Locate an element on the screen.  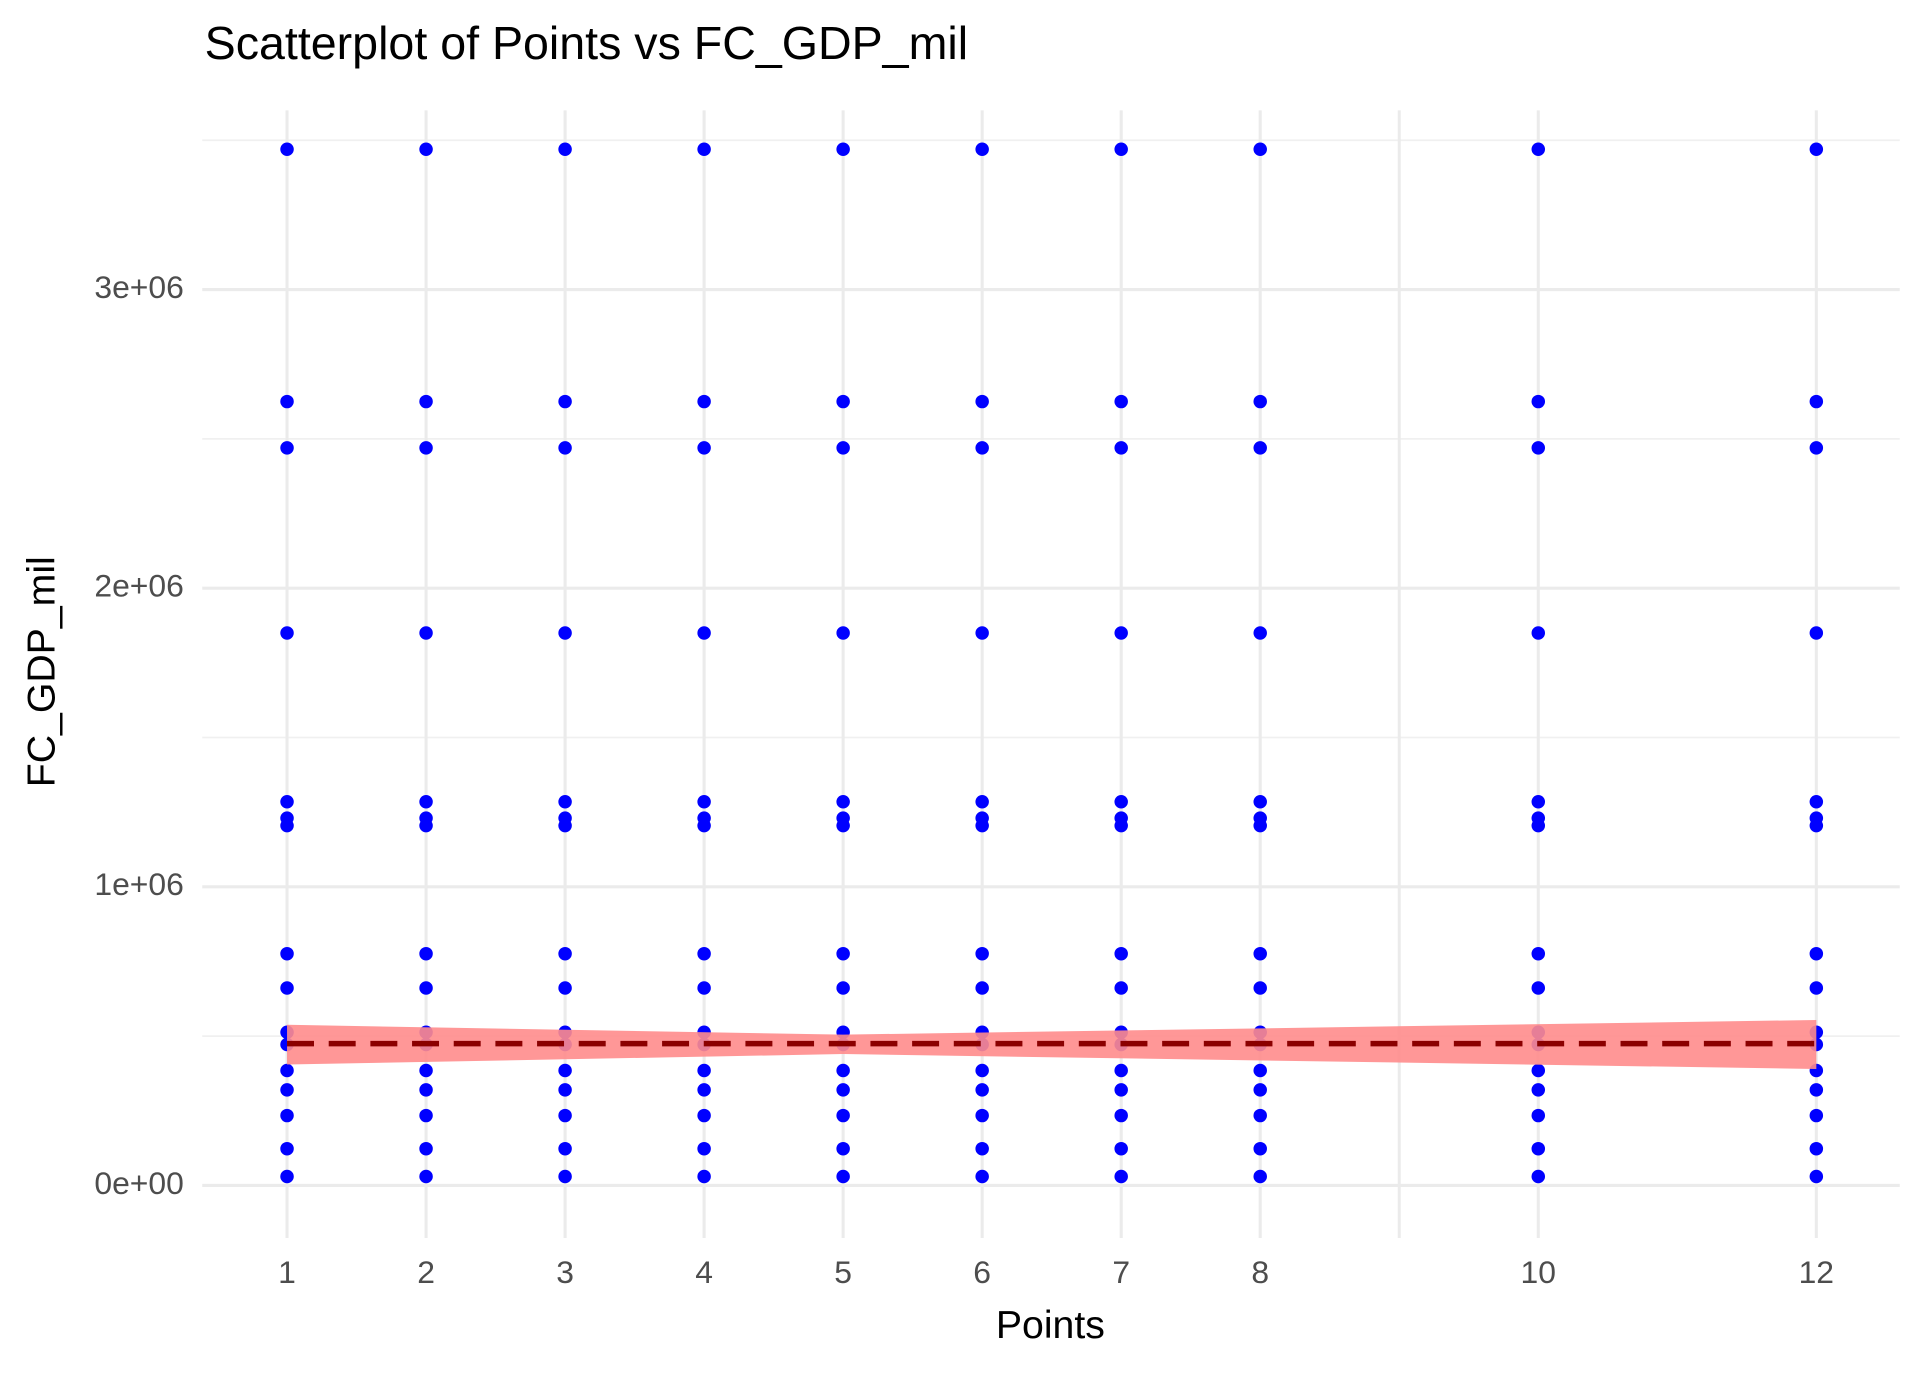
x-tick-label: 2 is located at coordinates (426, 1272).